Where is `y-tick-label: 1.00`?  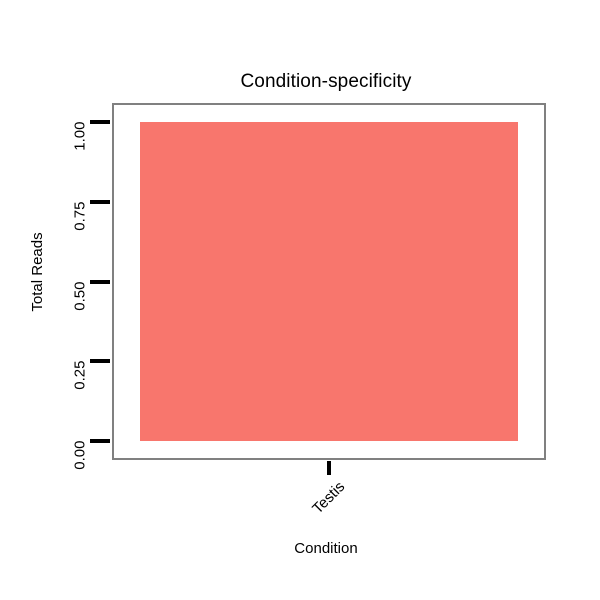
y-tick-label: 1.00 is located at coordinates (80, 136).